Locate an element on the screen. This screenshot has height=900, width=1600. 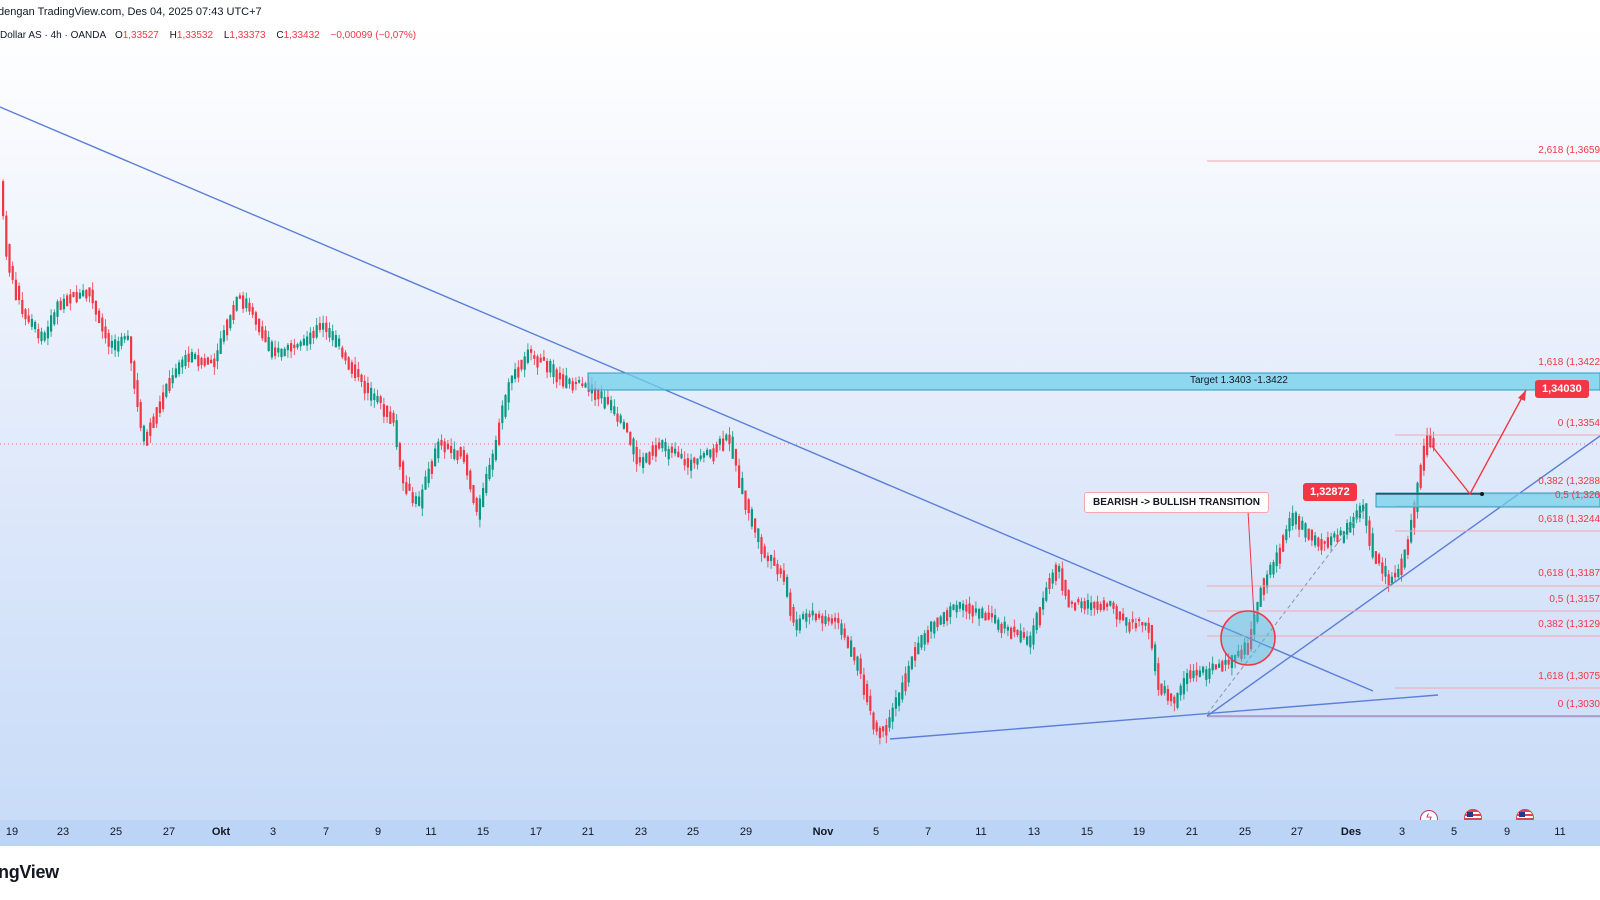
time-axis-tick: Des is located at coordinates (1351, 832).